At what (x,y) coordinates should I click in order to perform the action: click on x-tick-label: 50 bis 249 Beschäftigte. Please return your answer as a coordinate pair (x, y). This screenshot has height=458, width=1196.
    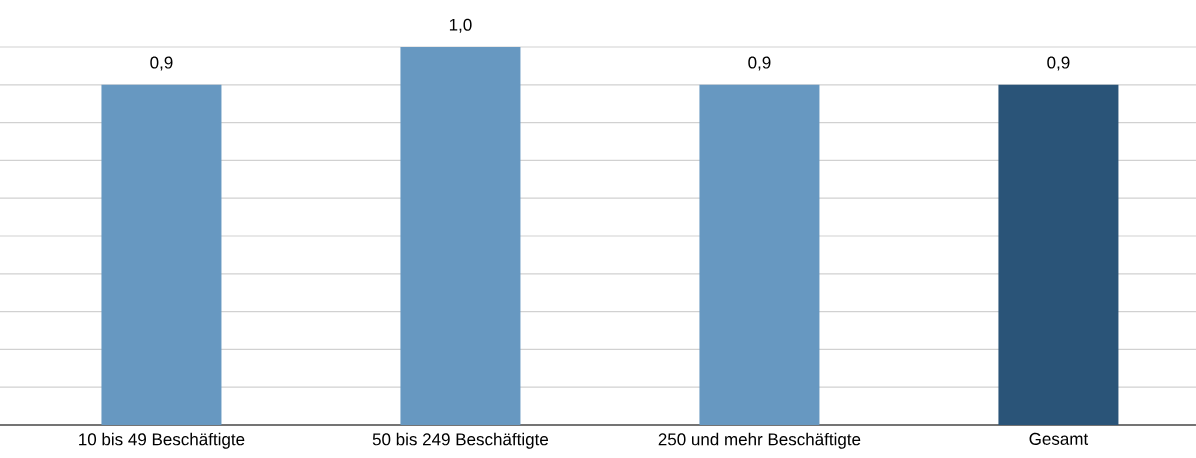
    Looking at the image, I should click on (460, 440).